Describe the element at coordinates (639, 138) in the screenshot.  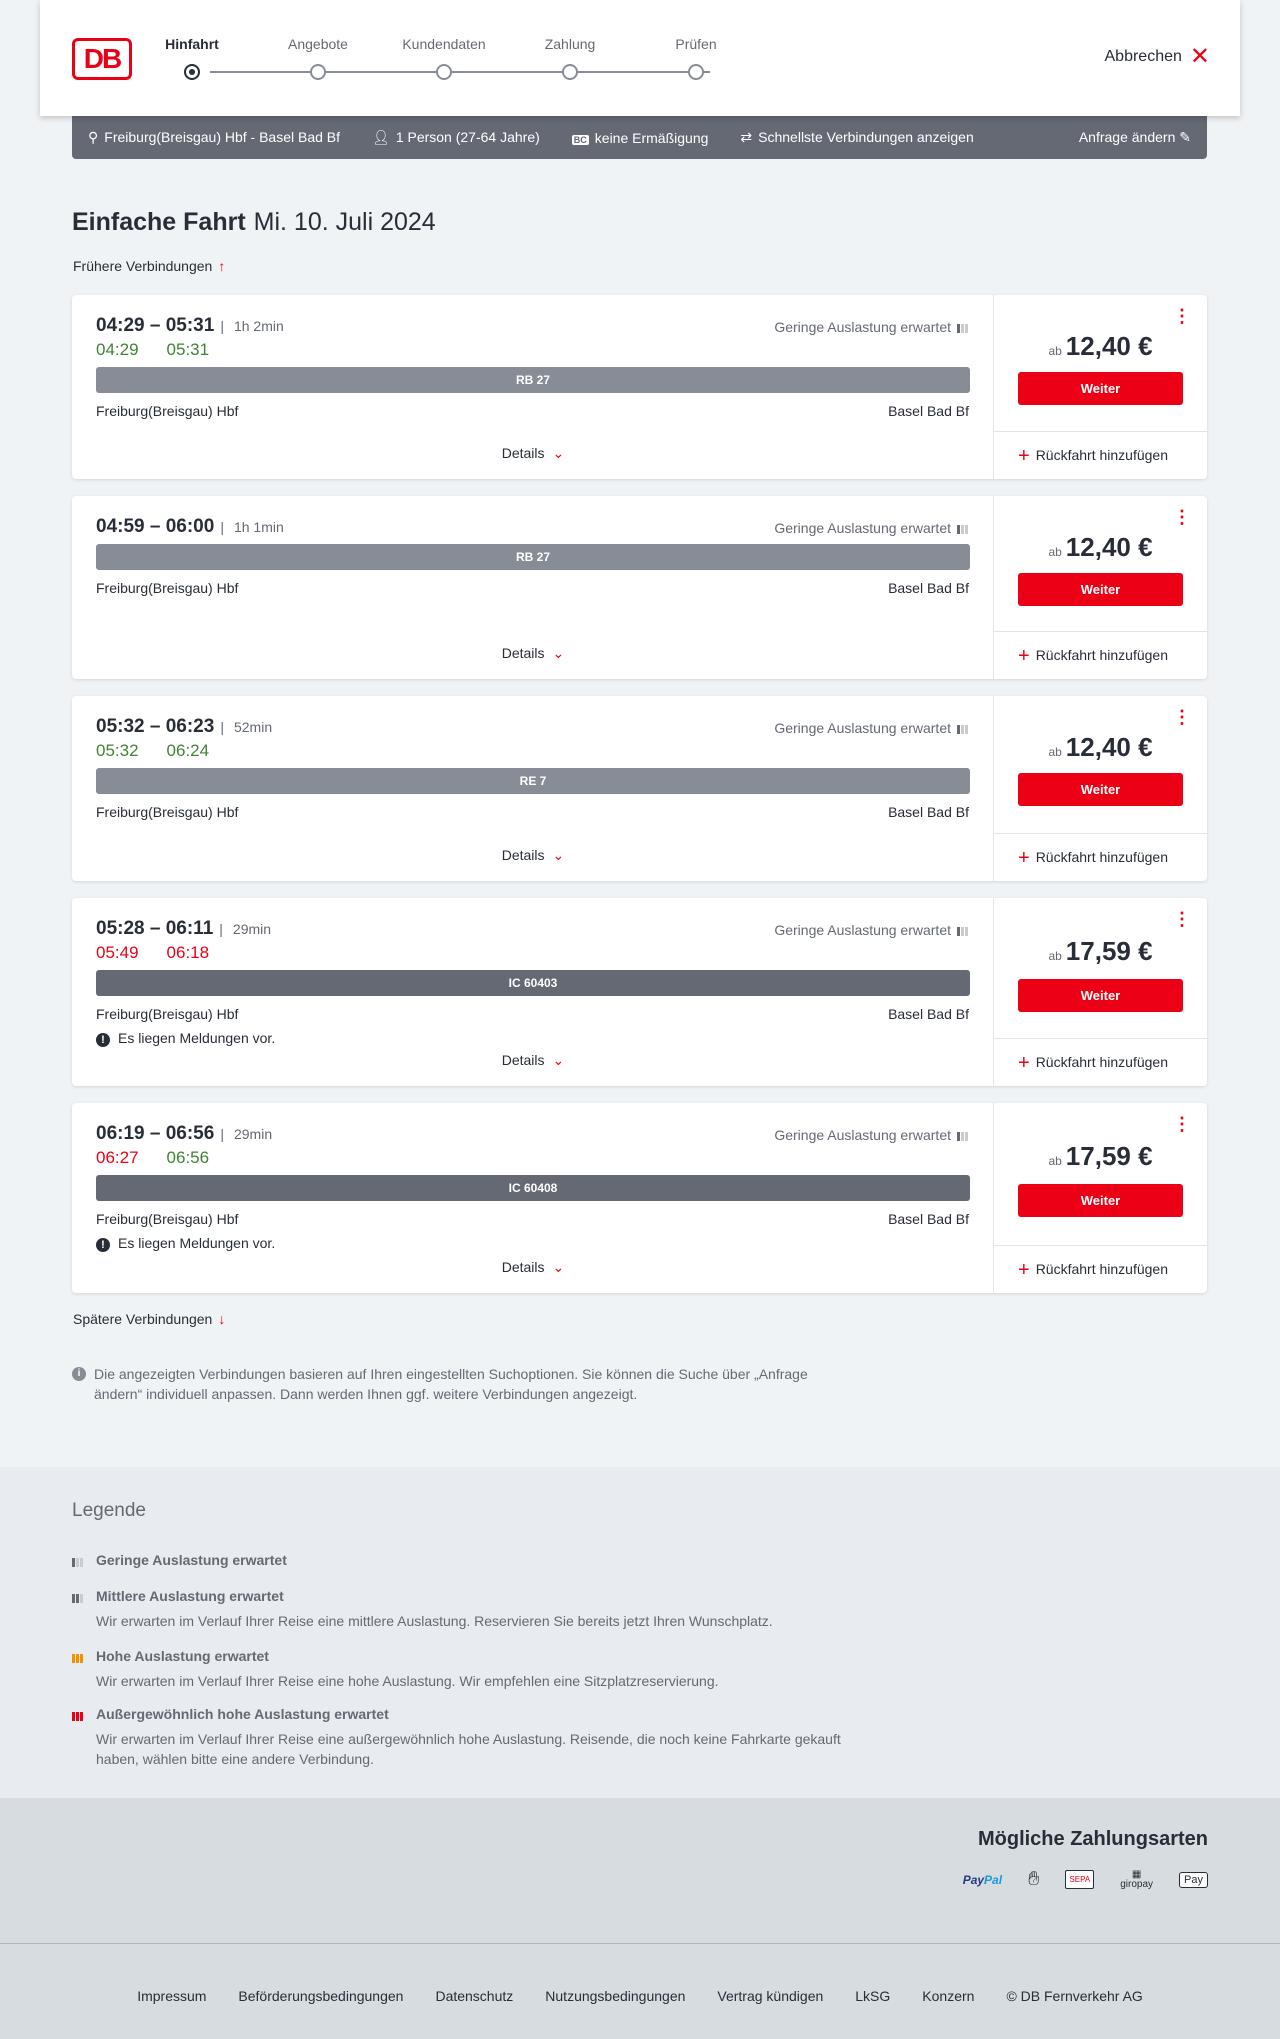
I see `discount-summary: BC keine Ermäßigung` at that location.